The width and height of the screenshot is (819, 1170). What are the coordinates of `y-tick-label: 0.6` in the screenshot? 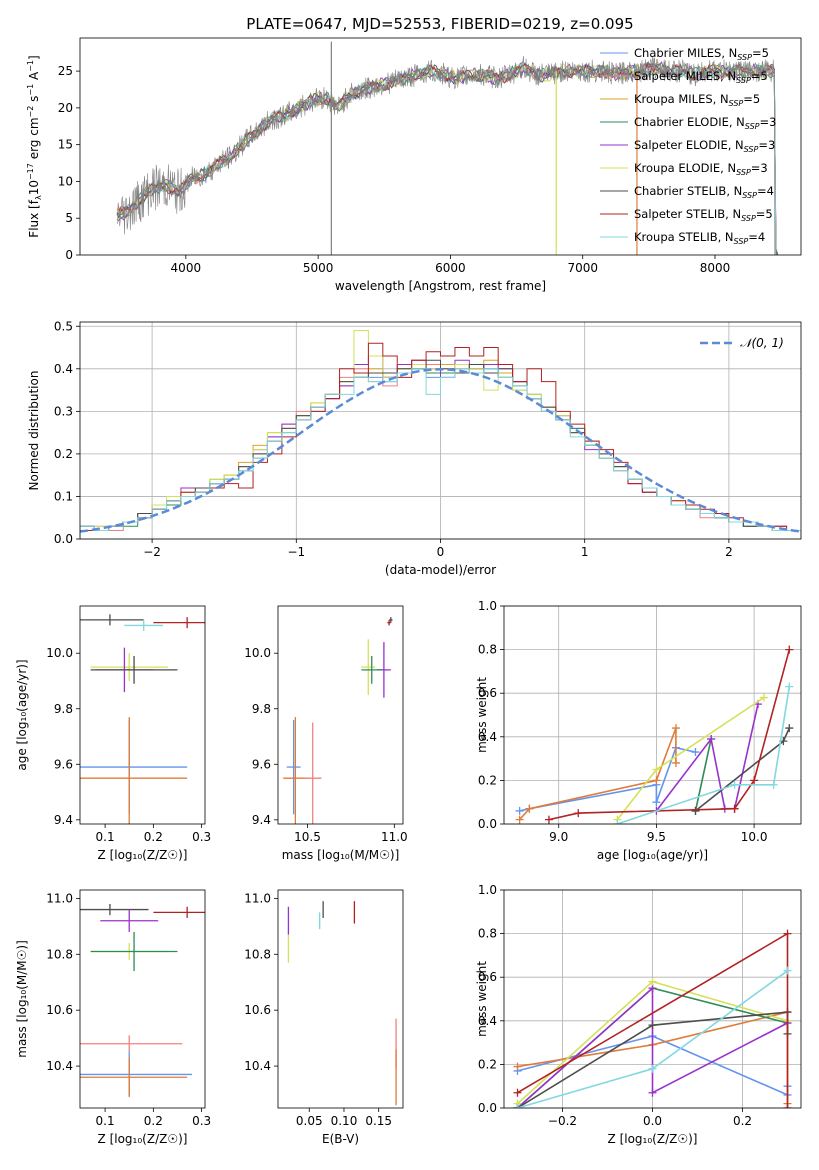 It's located at (487, 693).